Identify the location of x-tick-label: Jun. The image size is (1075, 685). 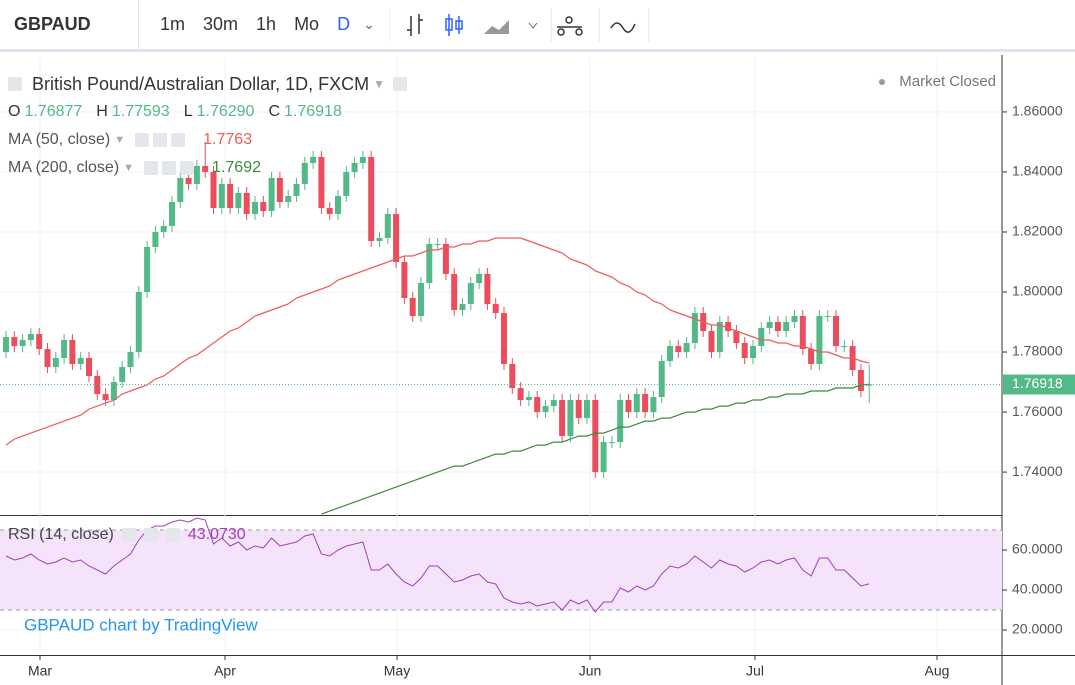
(590, 671).